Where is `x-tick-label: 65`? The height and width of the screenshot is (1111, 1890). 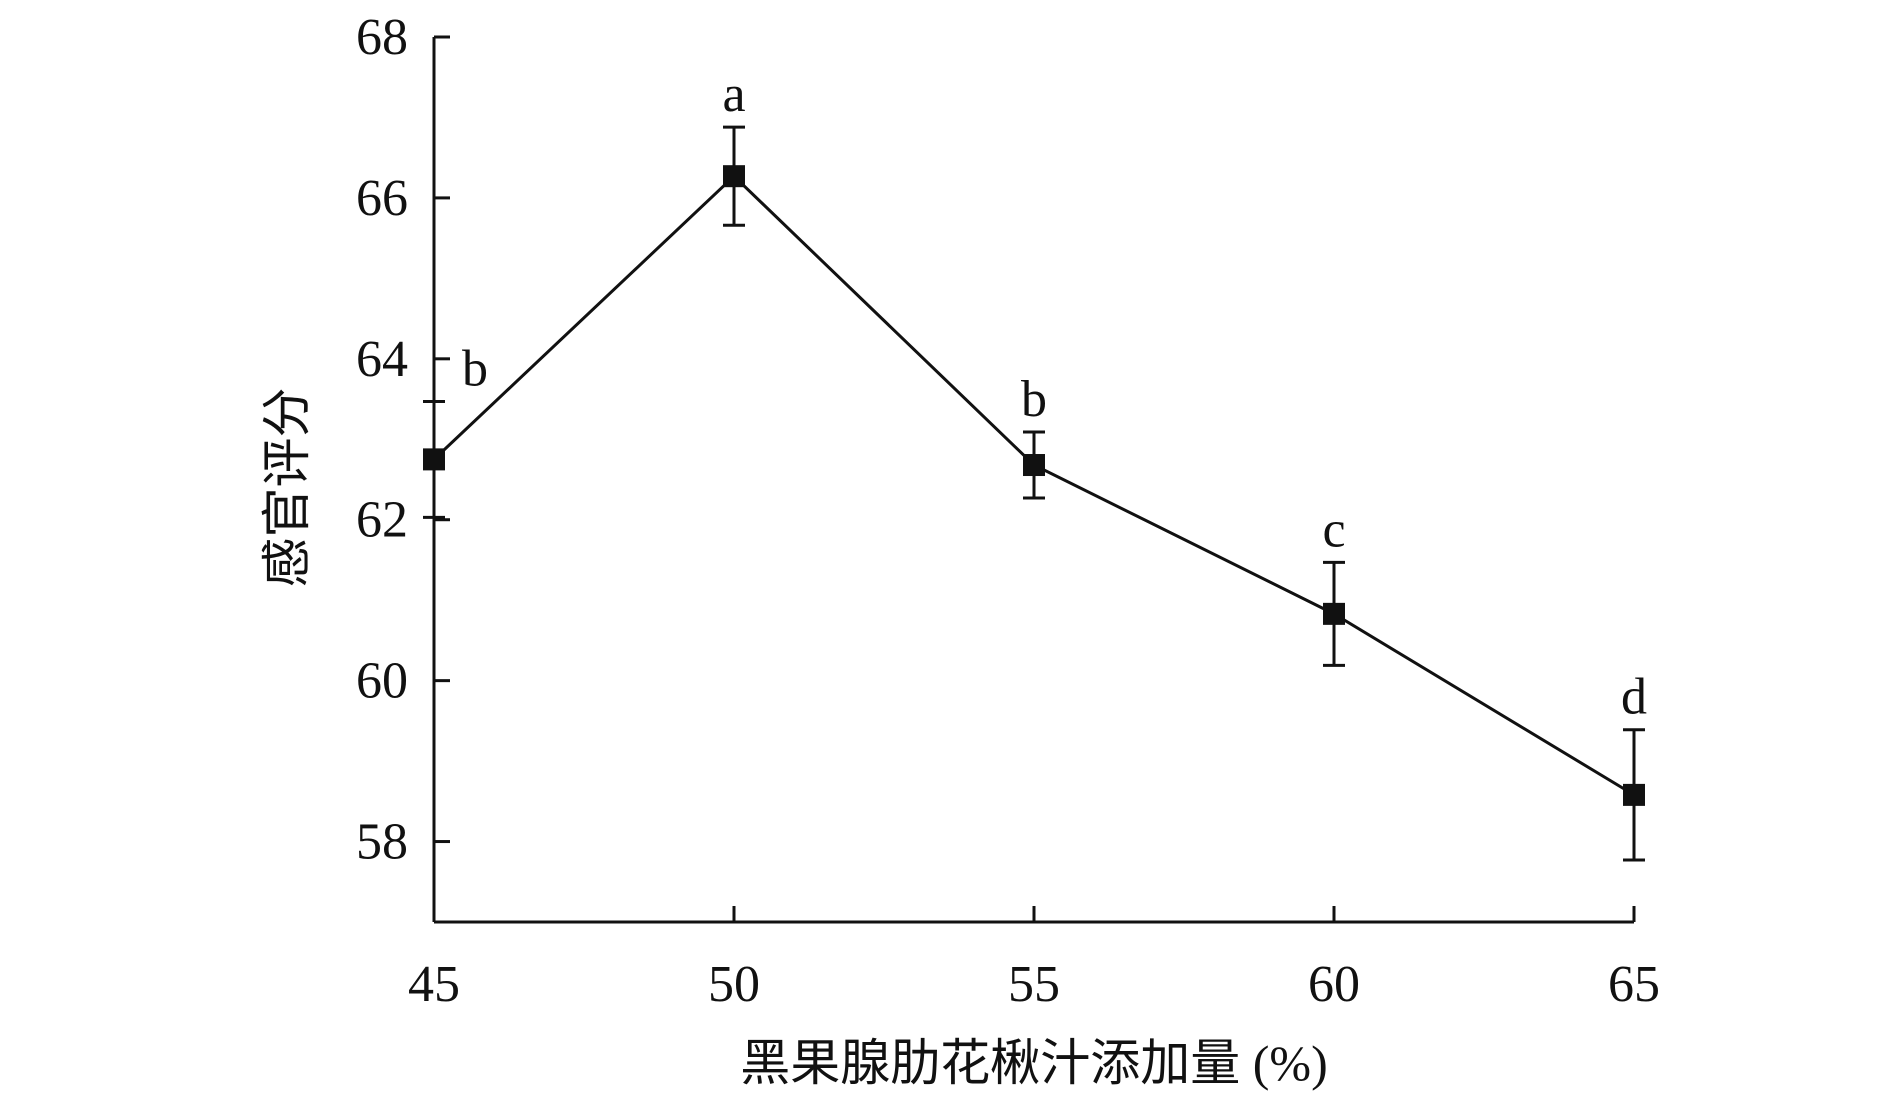
x-tick-label: 65 is located at coordinates (1634, 984).